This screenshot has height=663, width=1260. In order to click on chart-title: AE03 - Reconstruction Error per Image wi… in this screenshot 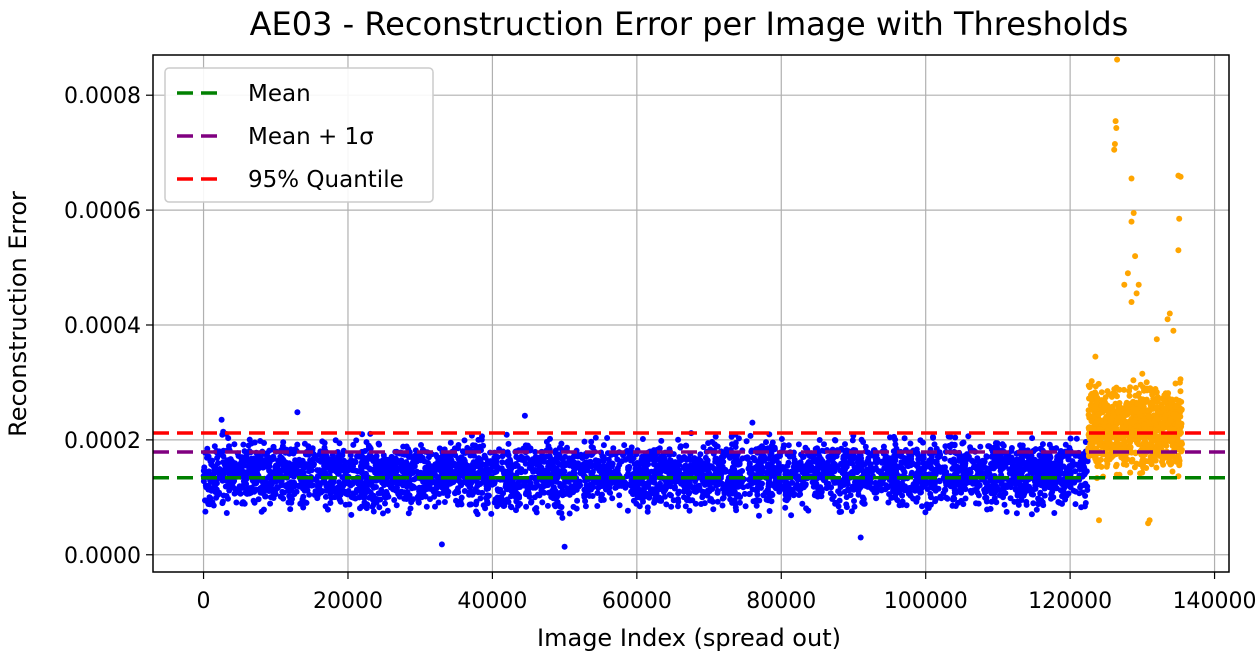, I will do `click(689, 24)`.